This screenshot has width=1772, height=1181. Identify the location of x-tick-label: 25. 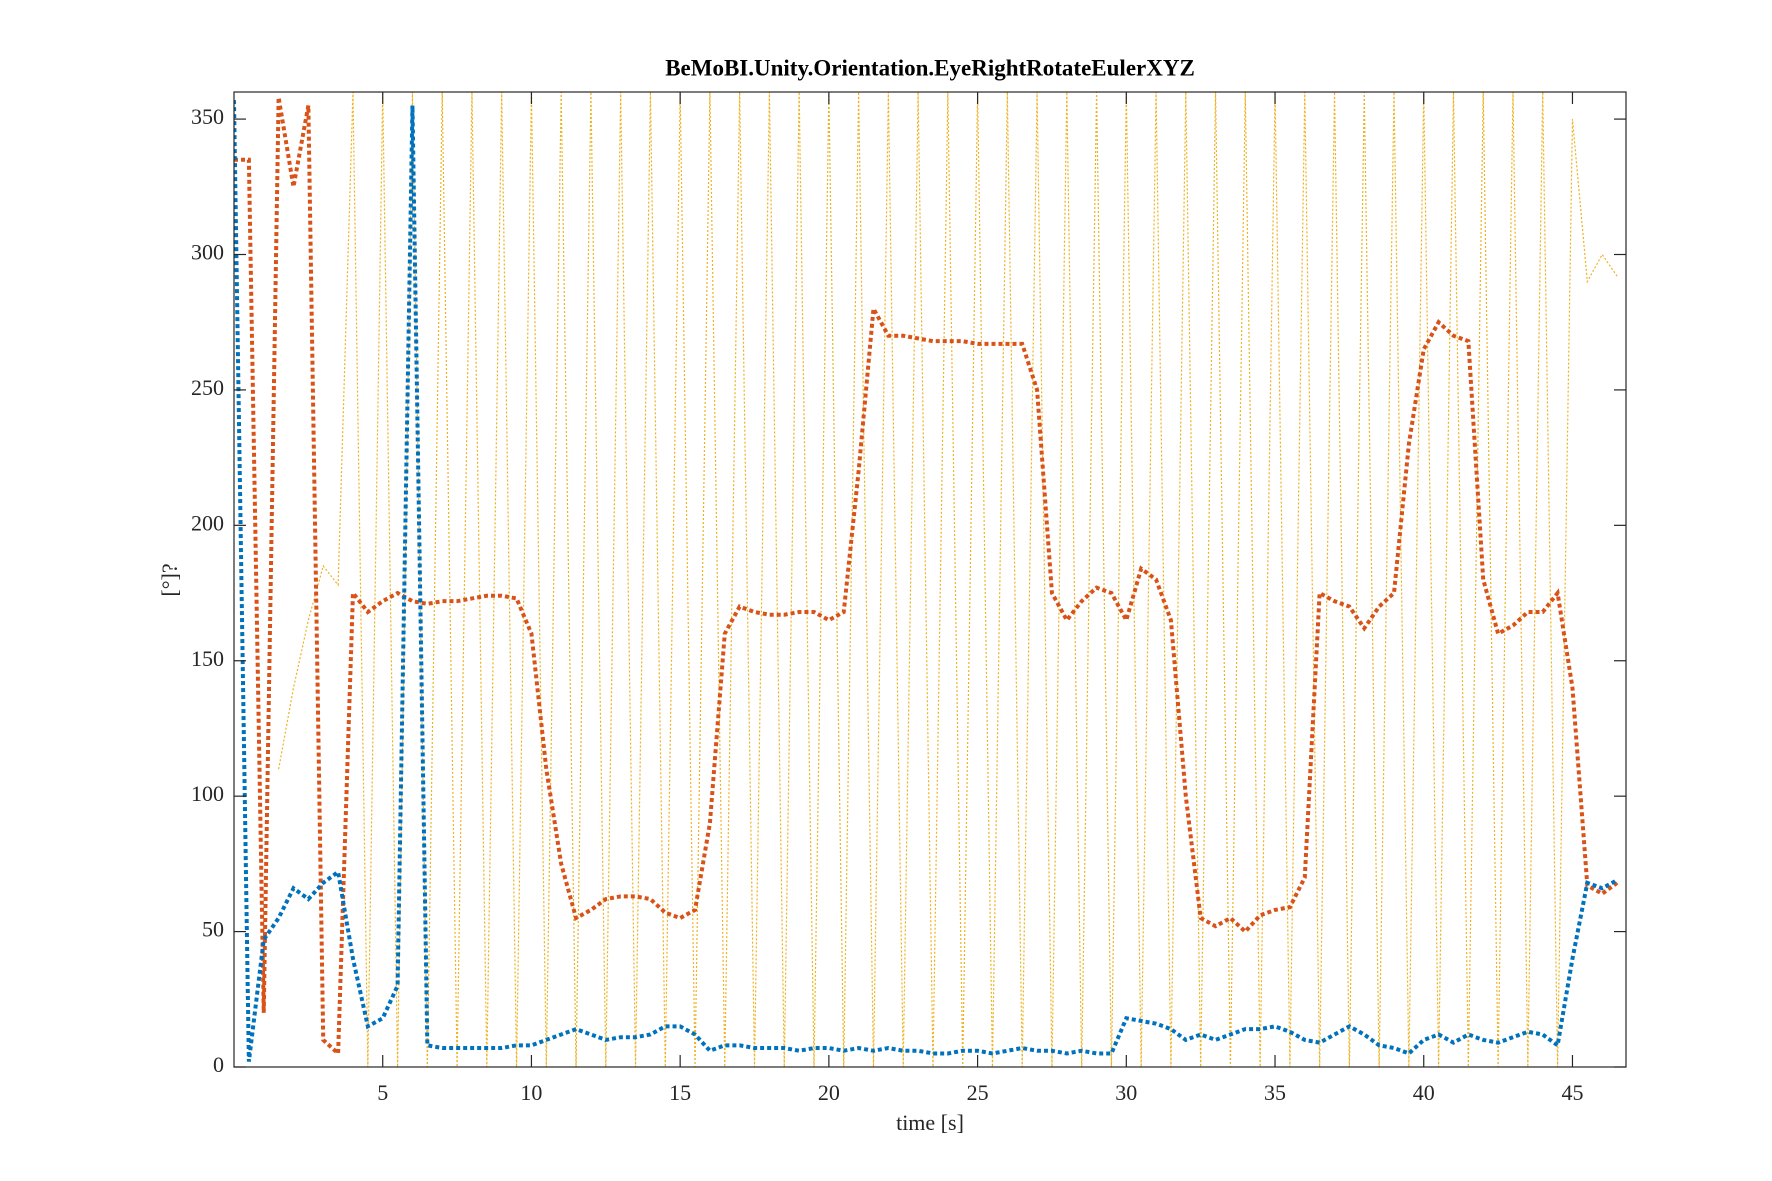
(978, 1092).